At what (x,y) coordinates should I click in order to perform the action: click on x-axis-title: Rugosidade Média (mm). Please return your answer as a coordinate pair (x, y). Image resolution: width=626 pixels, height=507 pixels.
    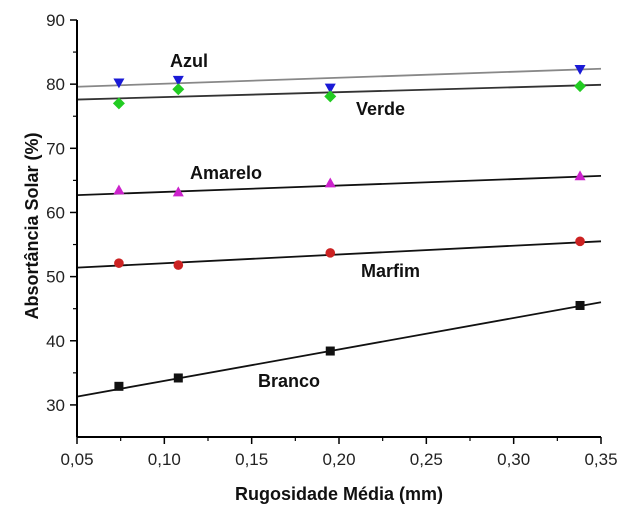
    Looking at the image, I should click on (339, 494).